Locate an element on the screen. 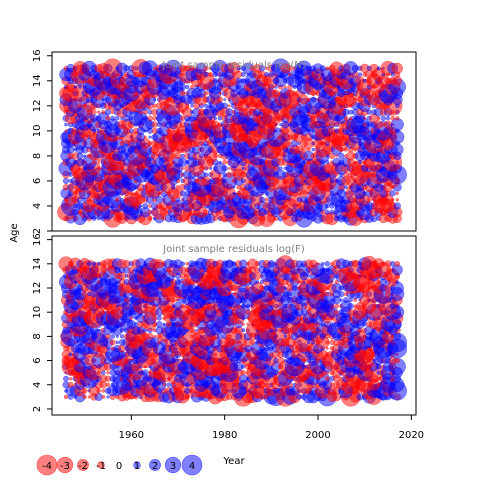 This screenshot has width=480, height=484. y-tick-label: 4 is located at coordinates (37, 385).